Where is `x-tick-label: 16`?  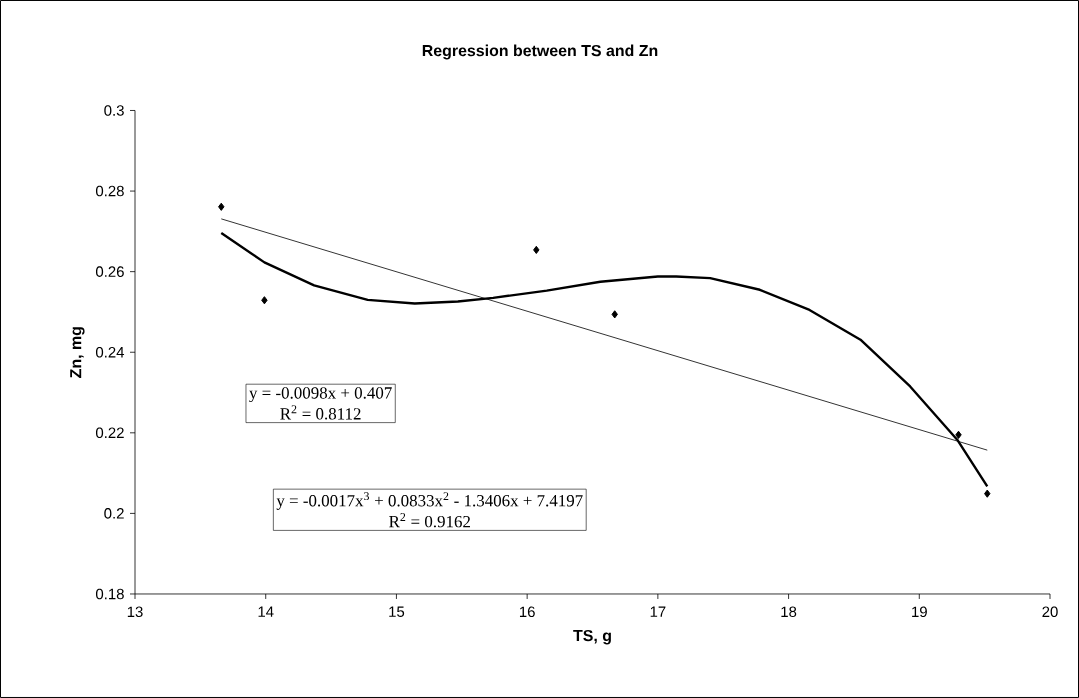 x-tick-label: 16 is located at coordinates (527, 612).